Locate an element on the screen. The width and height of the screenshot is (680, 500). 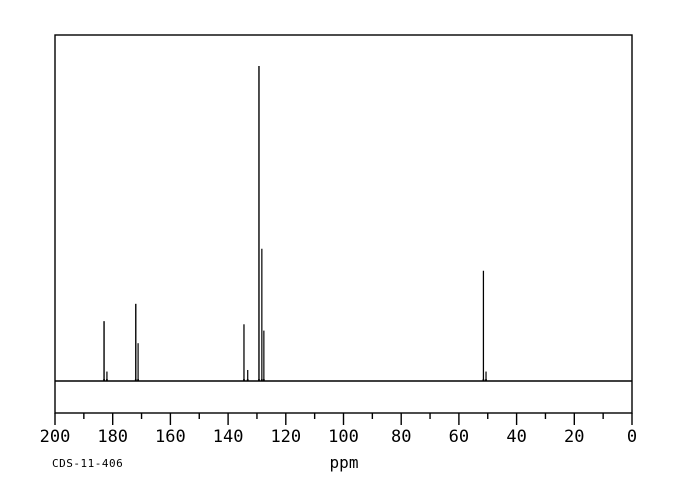
x-axis-tick-label: 160 is located at coordinates (170, 437).